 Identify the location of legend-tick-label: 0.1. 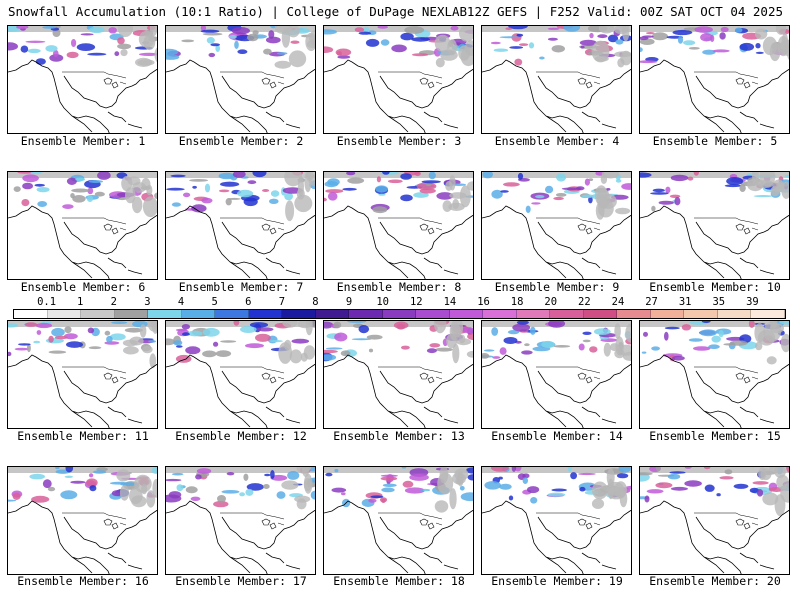
(47, 302).